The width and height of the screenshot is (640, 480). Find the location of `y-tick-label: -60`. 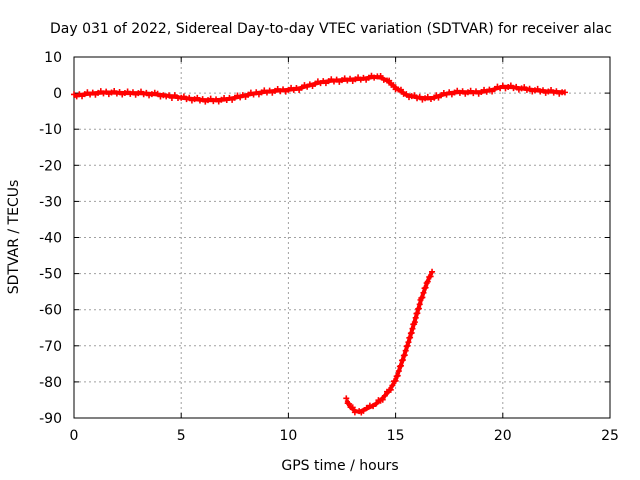

y-tick-label: -60 is located at coordinates (50, 311).